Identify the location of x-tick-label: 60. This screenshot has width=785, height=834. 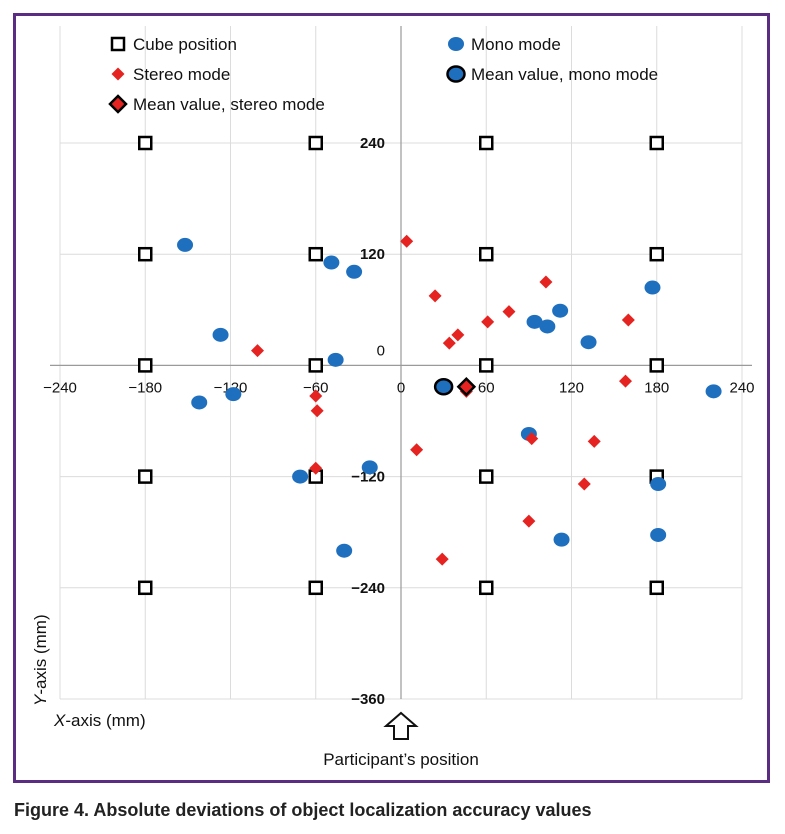
(486, 387).